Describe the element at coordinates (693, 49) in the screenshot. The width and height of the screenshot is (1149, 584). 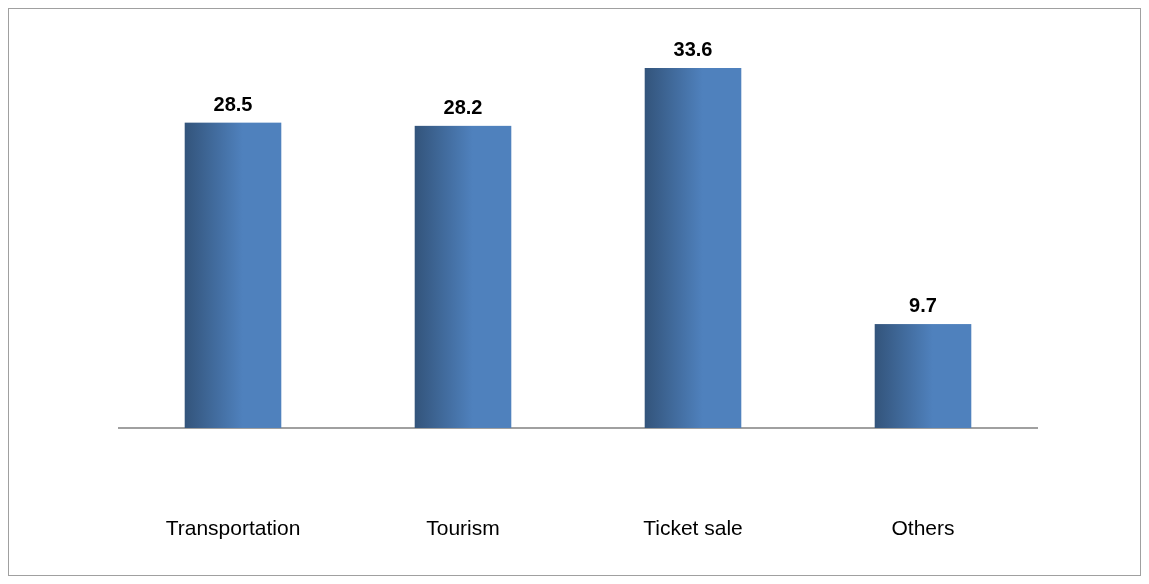
I see `data-label: 33.6` at that location.